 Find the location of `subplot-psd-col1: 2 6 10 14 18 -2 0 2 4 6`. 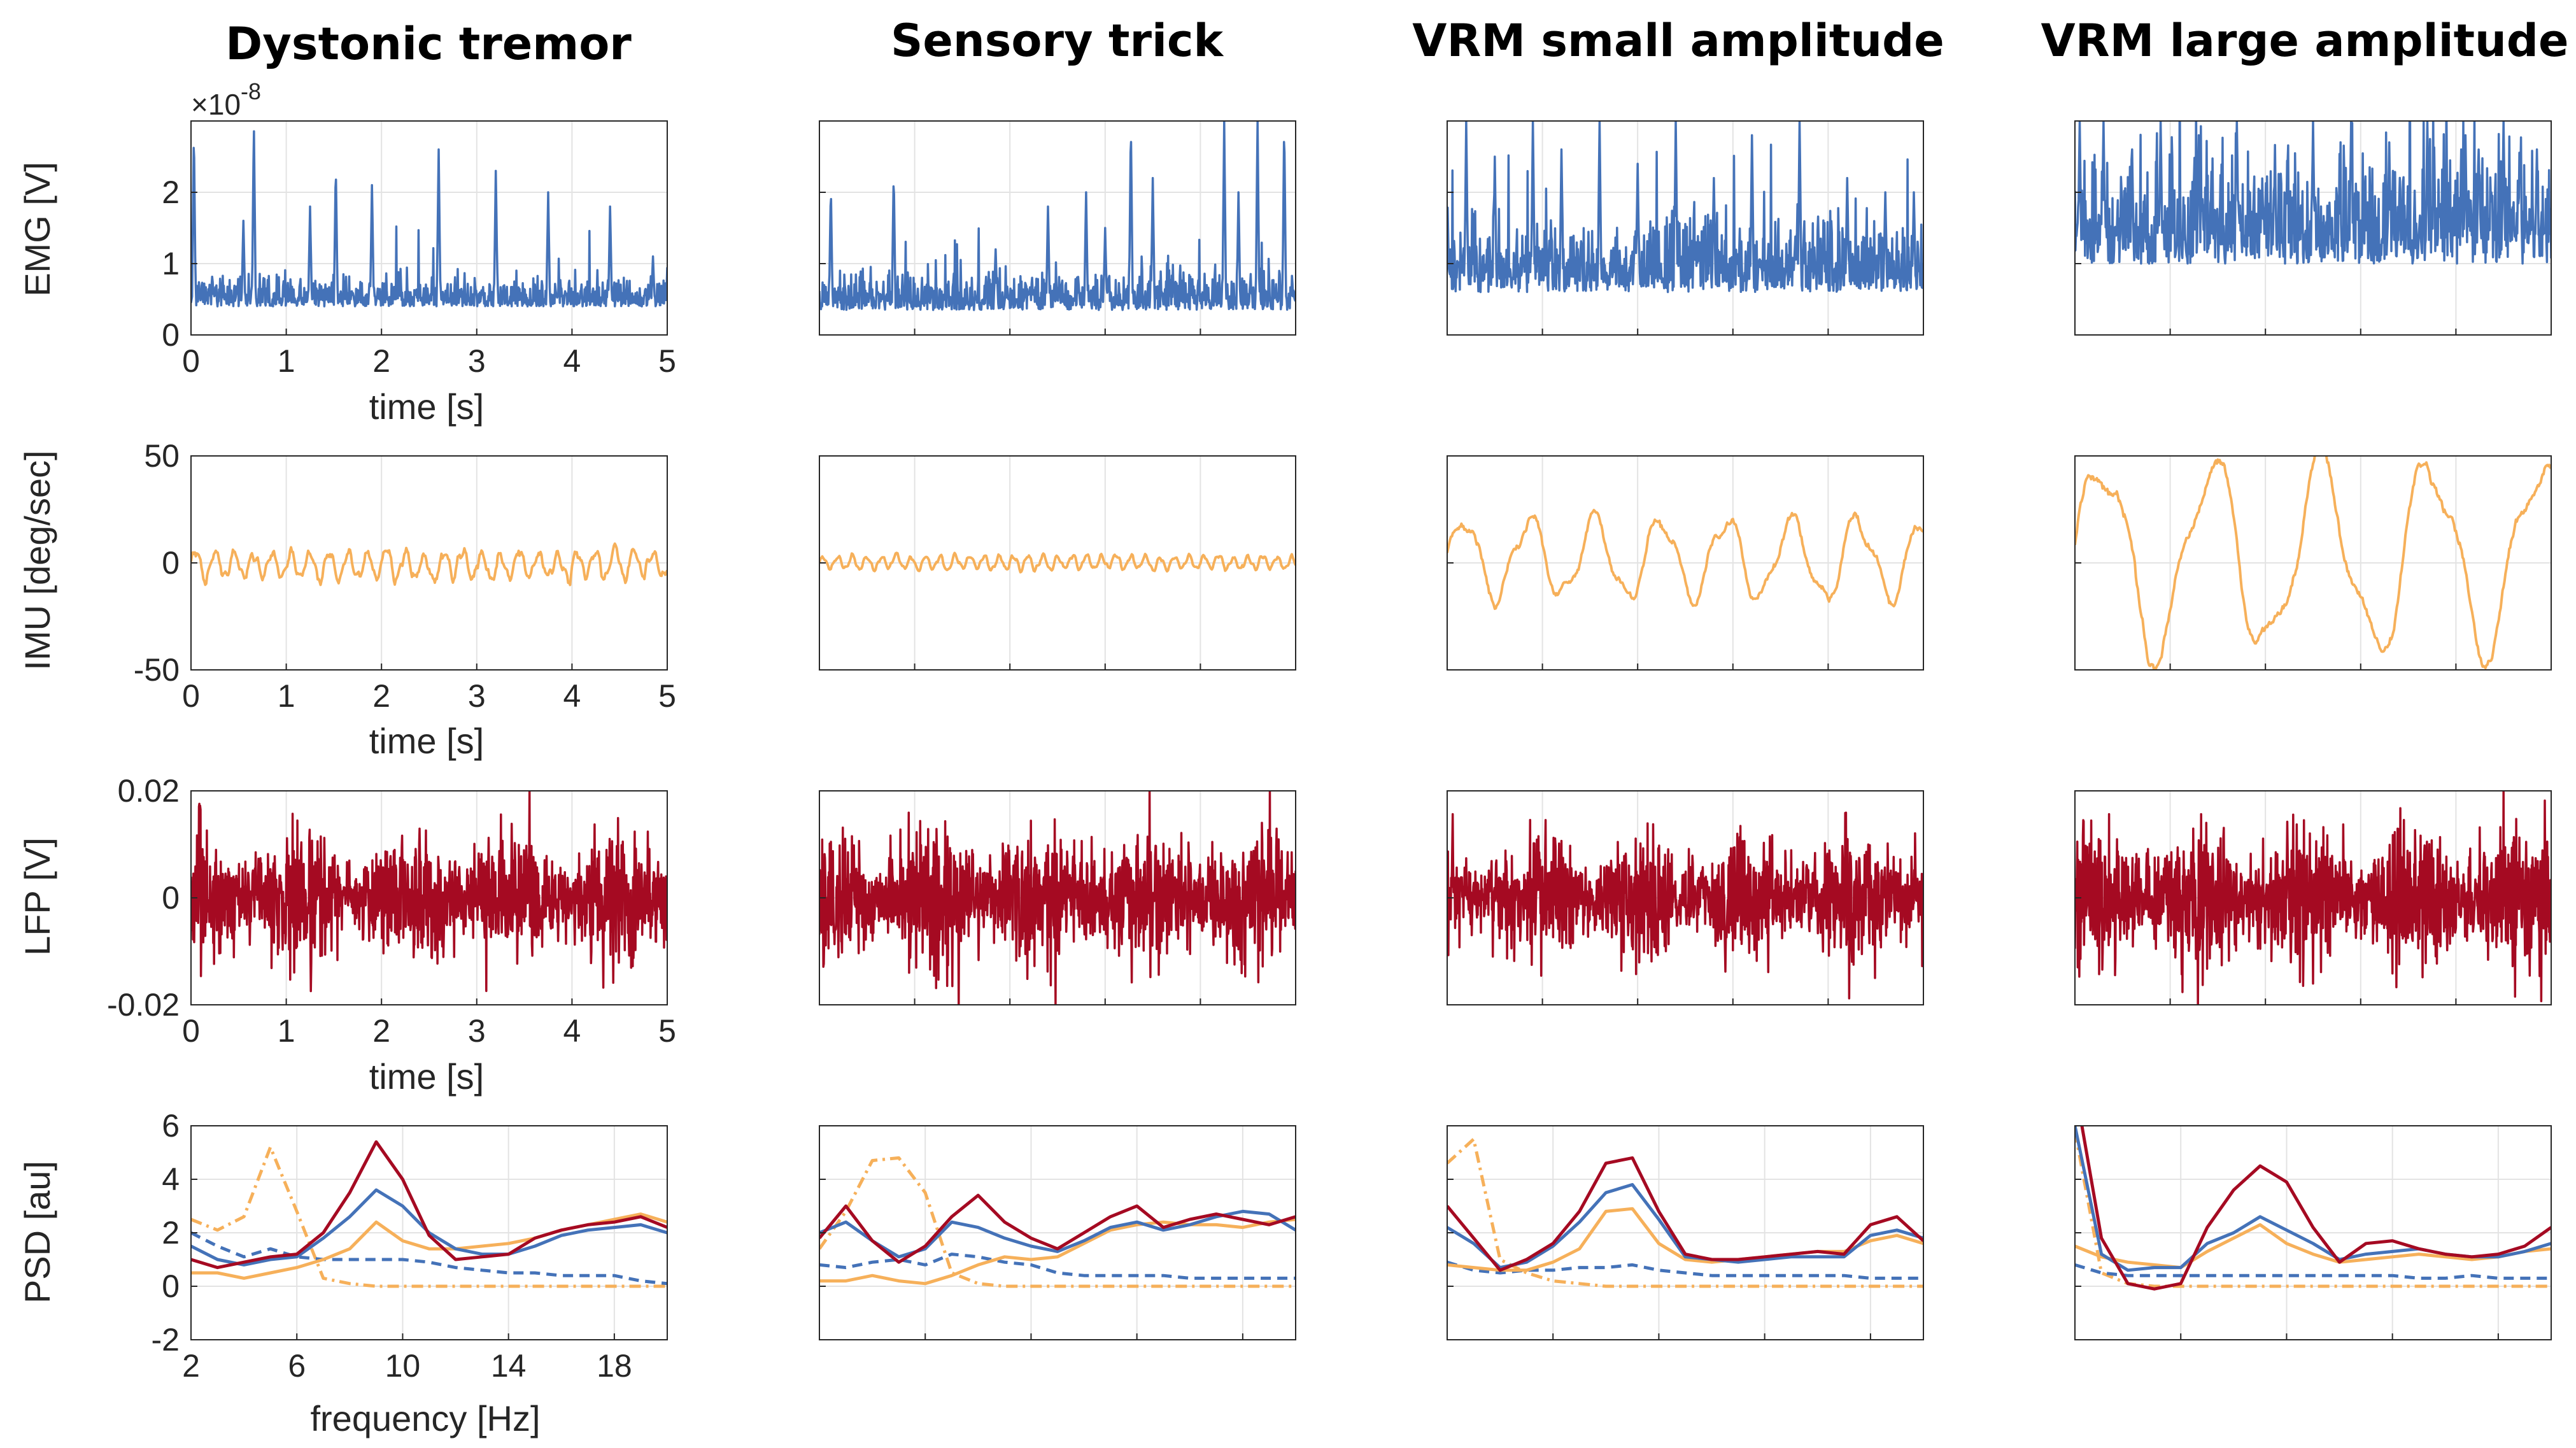

subplot-psd-col1: 2 6 10 14 18 -2 0 2 4 6 is located at coordinates (410, 1246).